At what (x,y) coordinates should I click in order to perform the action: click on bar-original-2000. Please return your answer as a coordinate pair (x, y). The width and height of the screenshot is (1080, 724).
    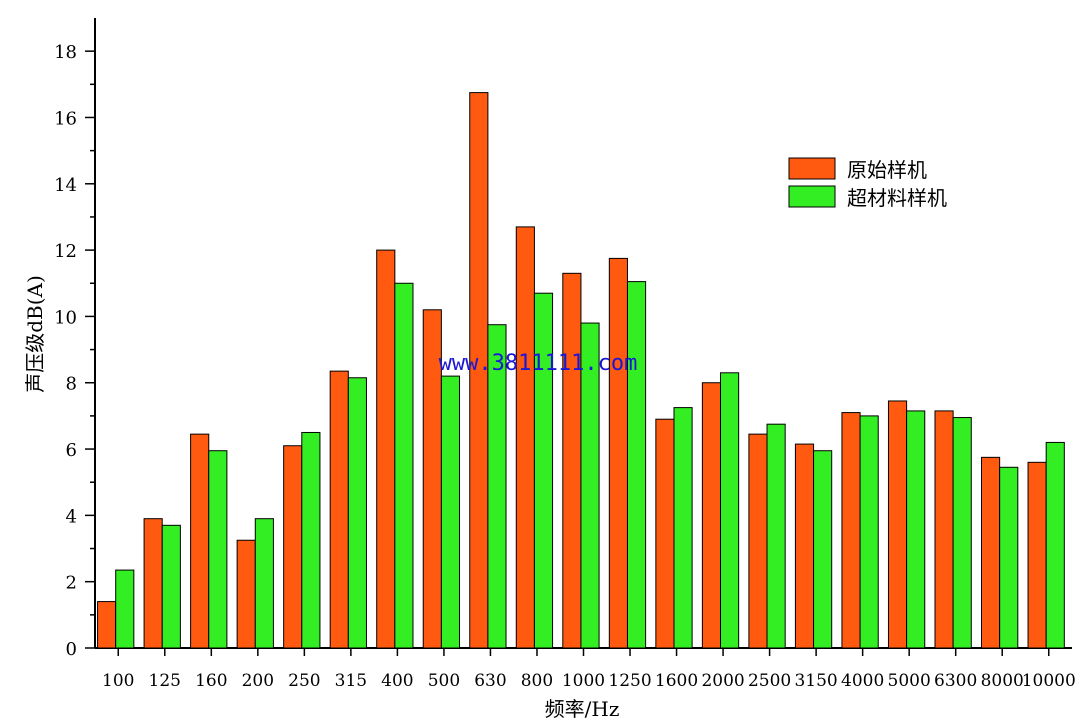
    Looking at the image, I should click on (711, 515).